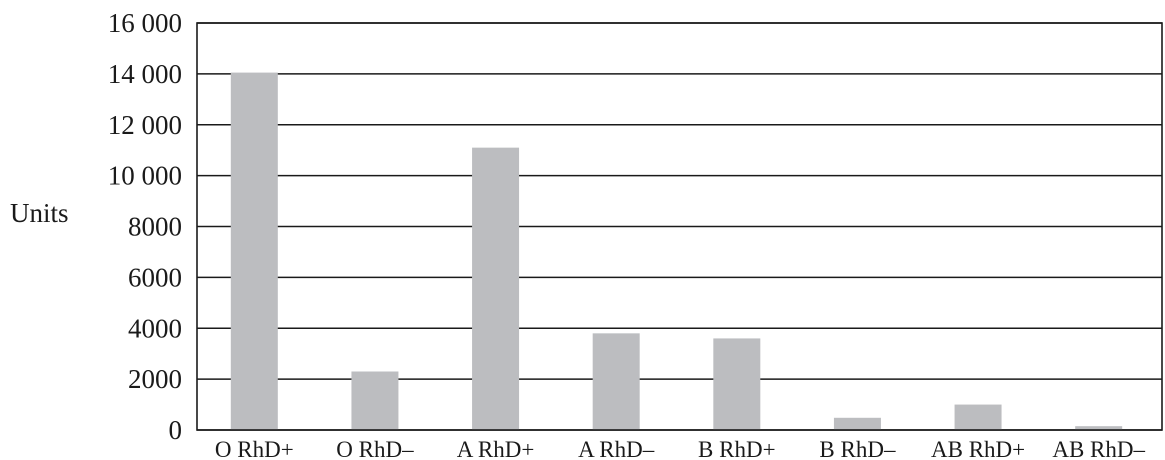  Describe the element at coordinates (176, 430) in the screenshot. I see `y-tick-label: 0` at that location.